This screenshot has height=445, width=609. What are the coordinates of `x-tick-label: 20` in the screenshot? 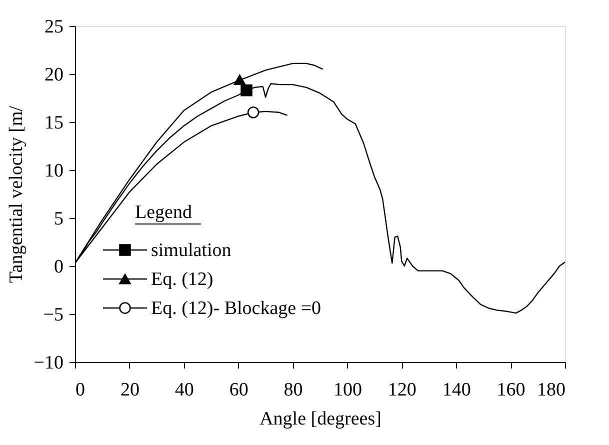 It's located at (130, 390).